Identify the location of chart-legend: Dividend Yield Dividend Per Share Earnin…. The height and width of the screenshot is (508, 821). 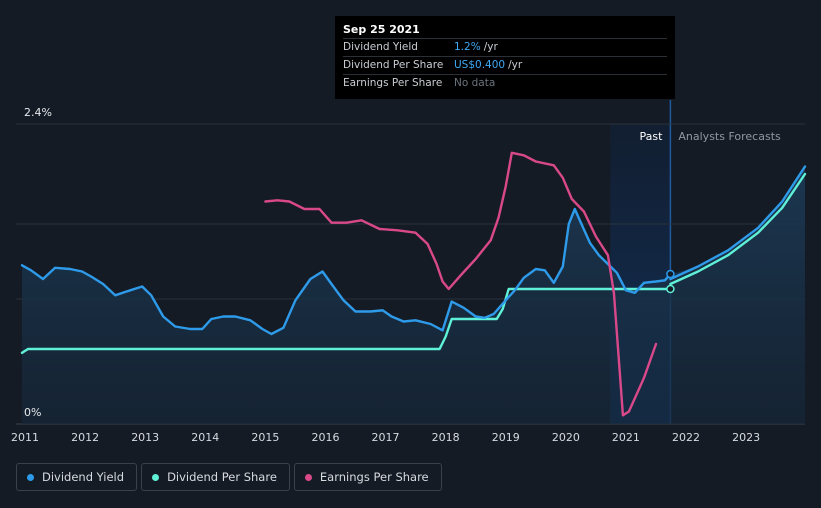
(229, 477).